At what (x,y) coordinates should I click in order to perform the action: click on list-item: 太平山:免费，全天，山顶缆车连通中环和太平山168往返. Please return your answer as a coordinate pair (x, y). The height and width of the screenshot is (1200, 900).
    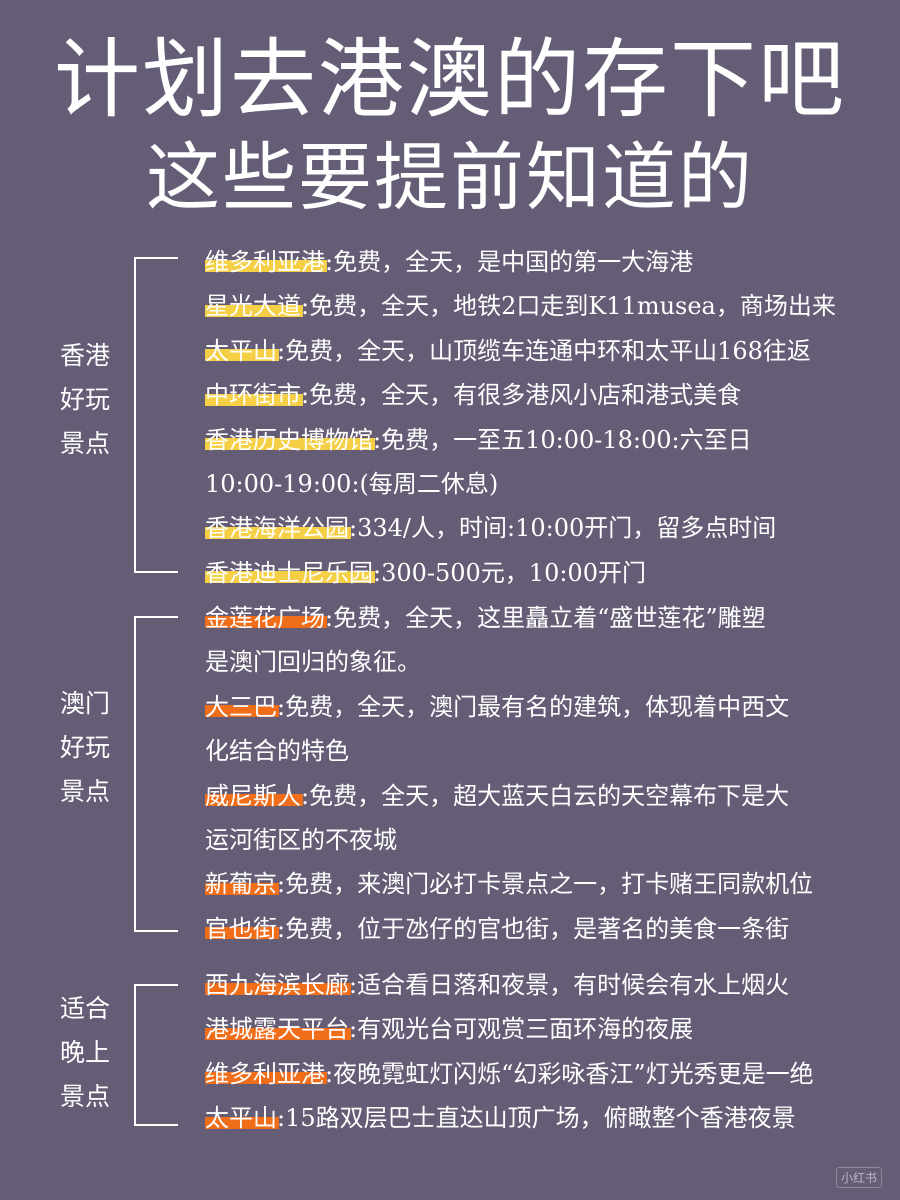
    Looking at the image, I should click on (550, 351).